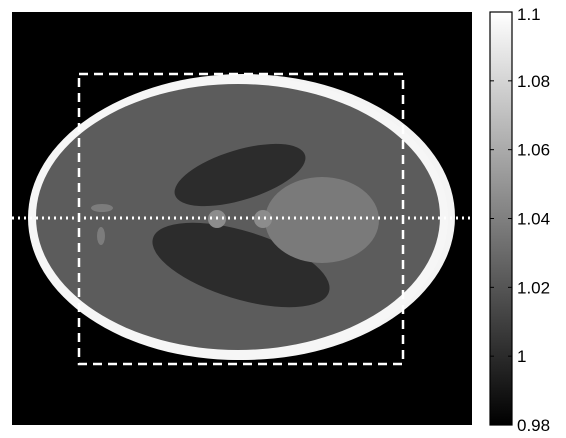  I want to click on colorbar-tick-label: 1.06, so click(533, 150).